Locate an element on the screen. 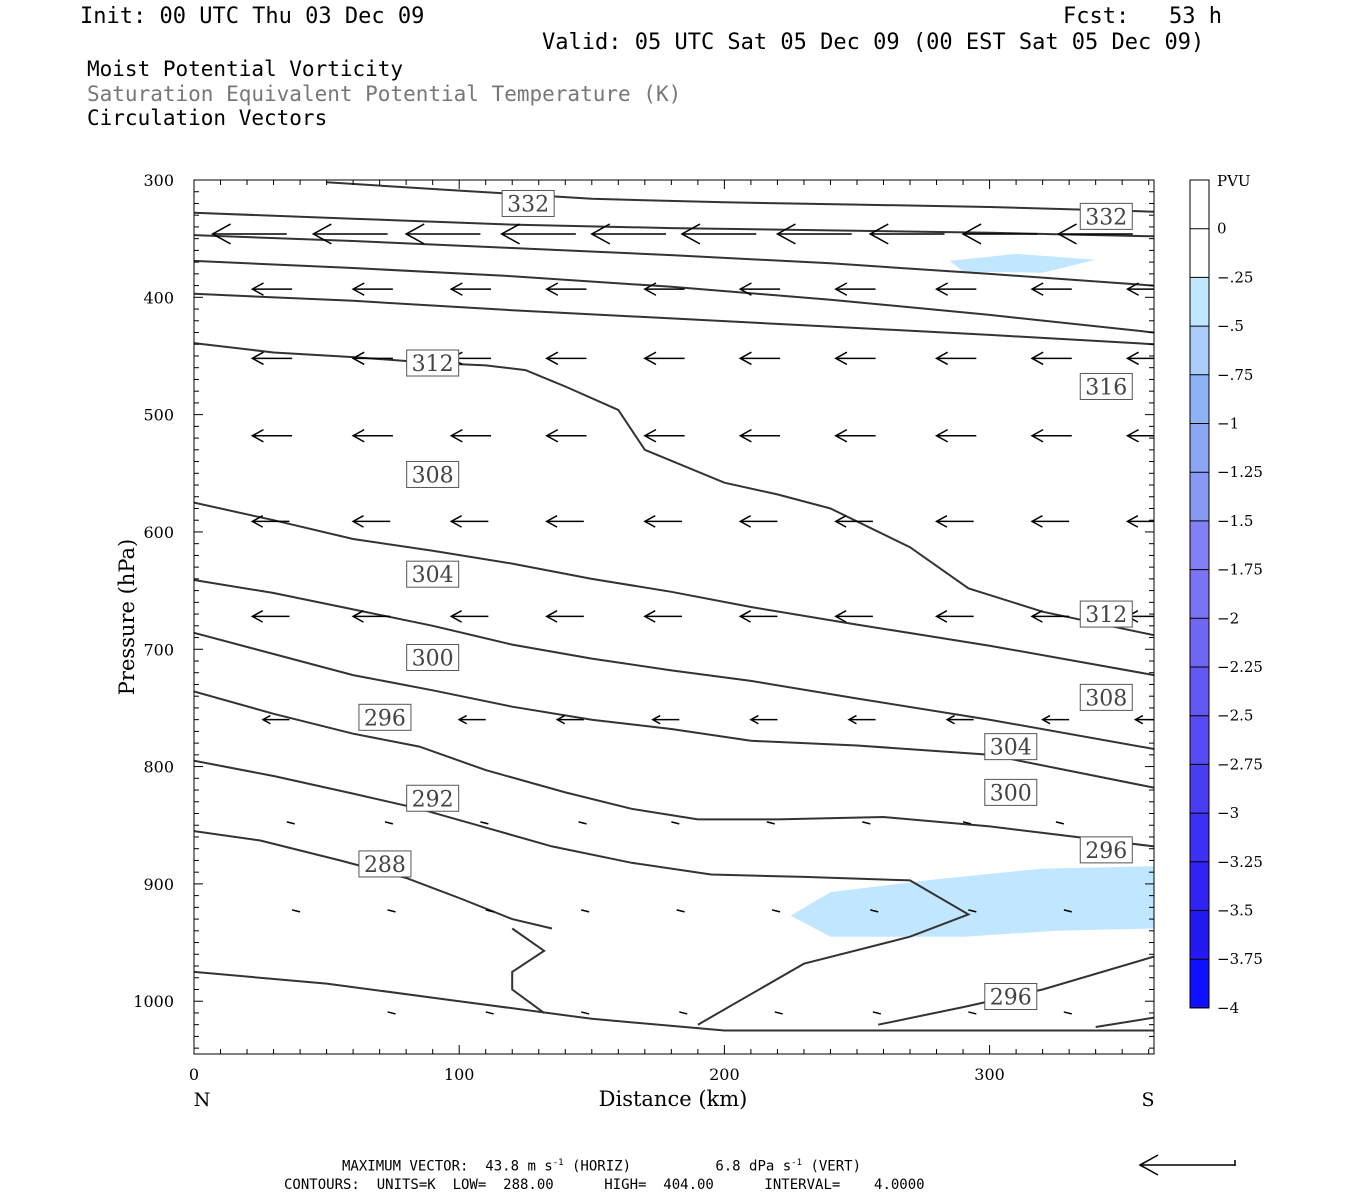 The width and height of the screenshot is (1350, 1200). contour-label-312-6: 312 is located at coordinates (433, 363).